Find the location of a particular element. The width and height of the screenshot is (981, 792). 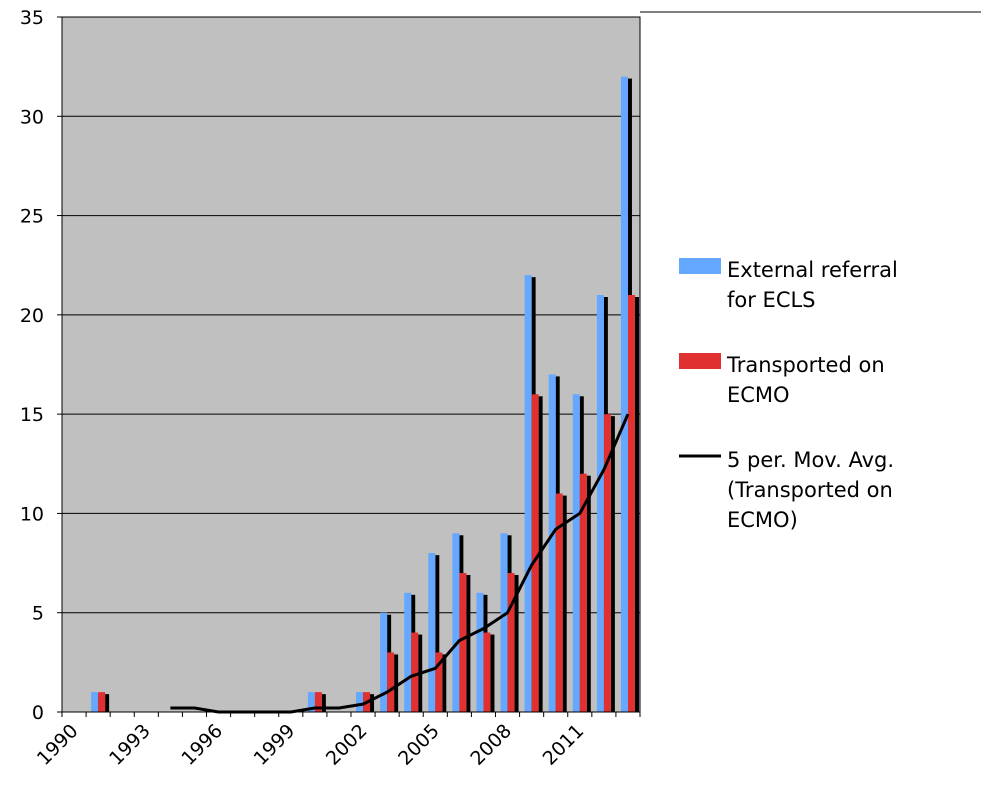

legend-label: ECMO is located at coordinates (758, 395).